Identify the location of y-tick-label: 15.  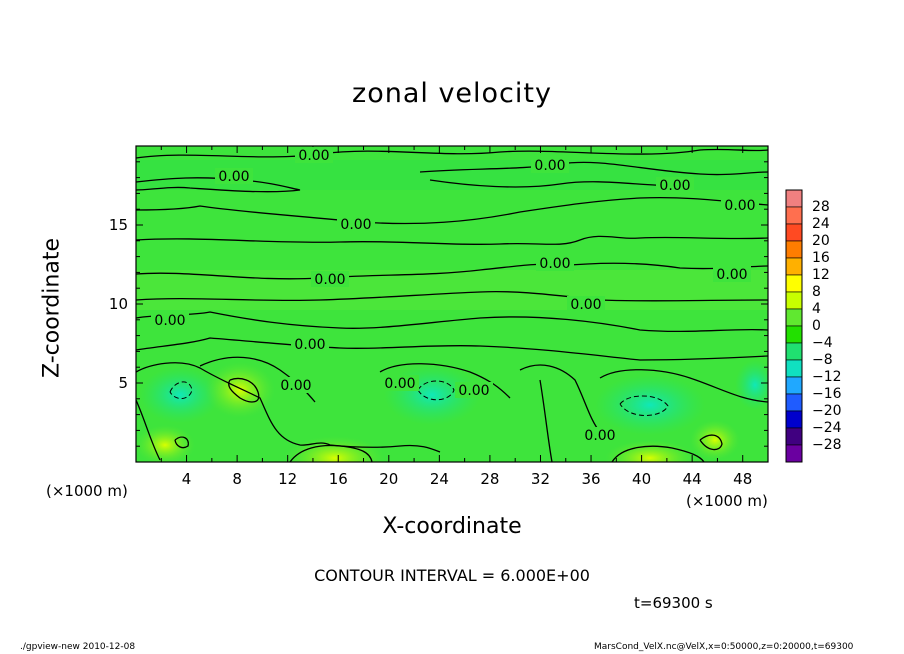
(118, 225).